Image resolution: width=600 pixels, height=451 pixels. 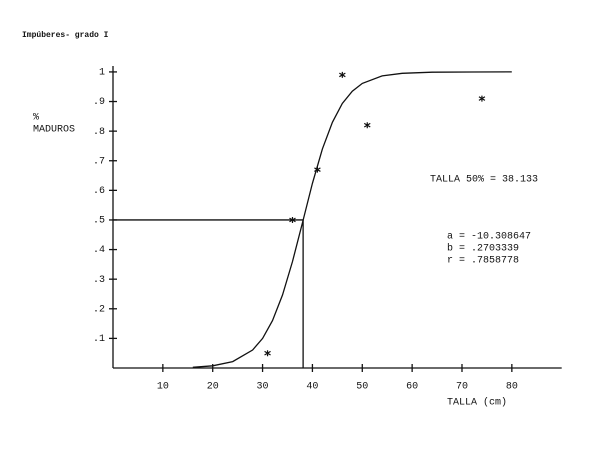 I want to click on annotation: a = -10.308647, so click(x=489, y=237).